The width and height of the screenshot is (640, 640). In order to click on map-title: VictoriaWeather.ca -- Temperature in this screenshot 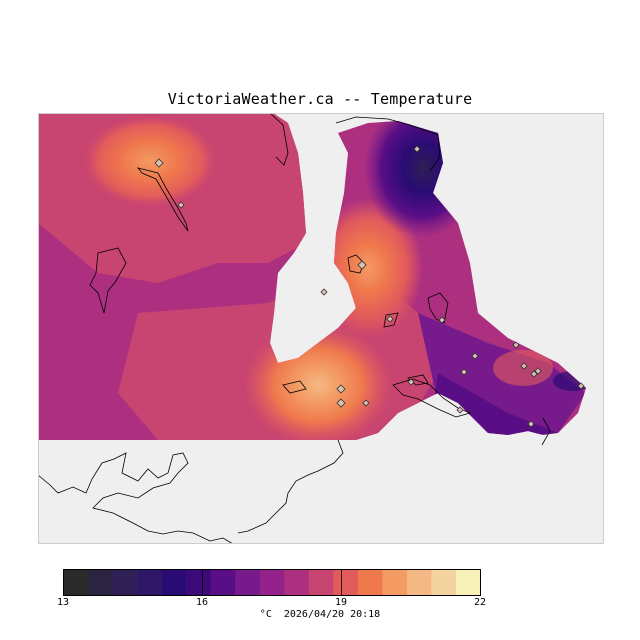, I will do `click(320, 99)`.